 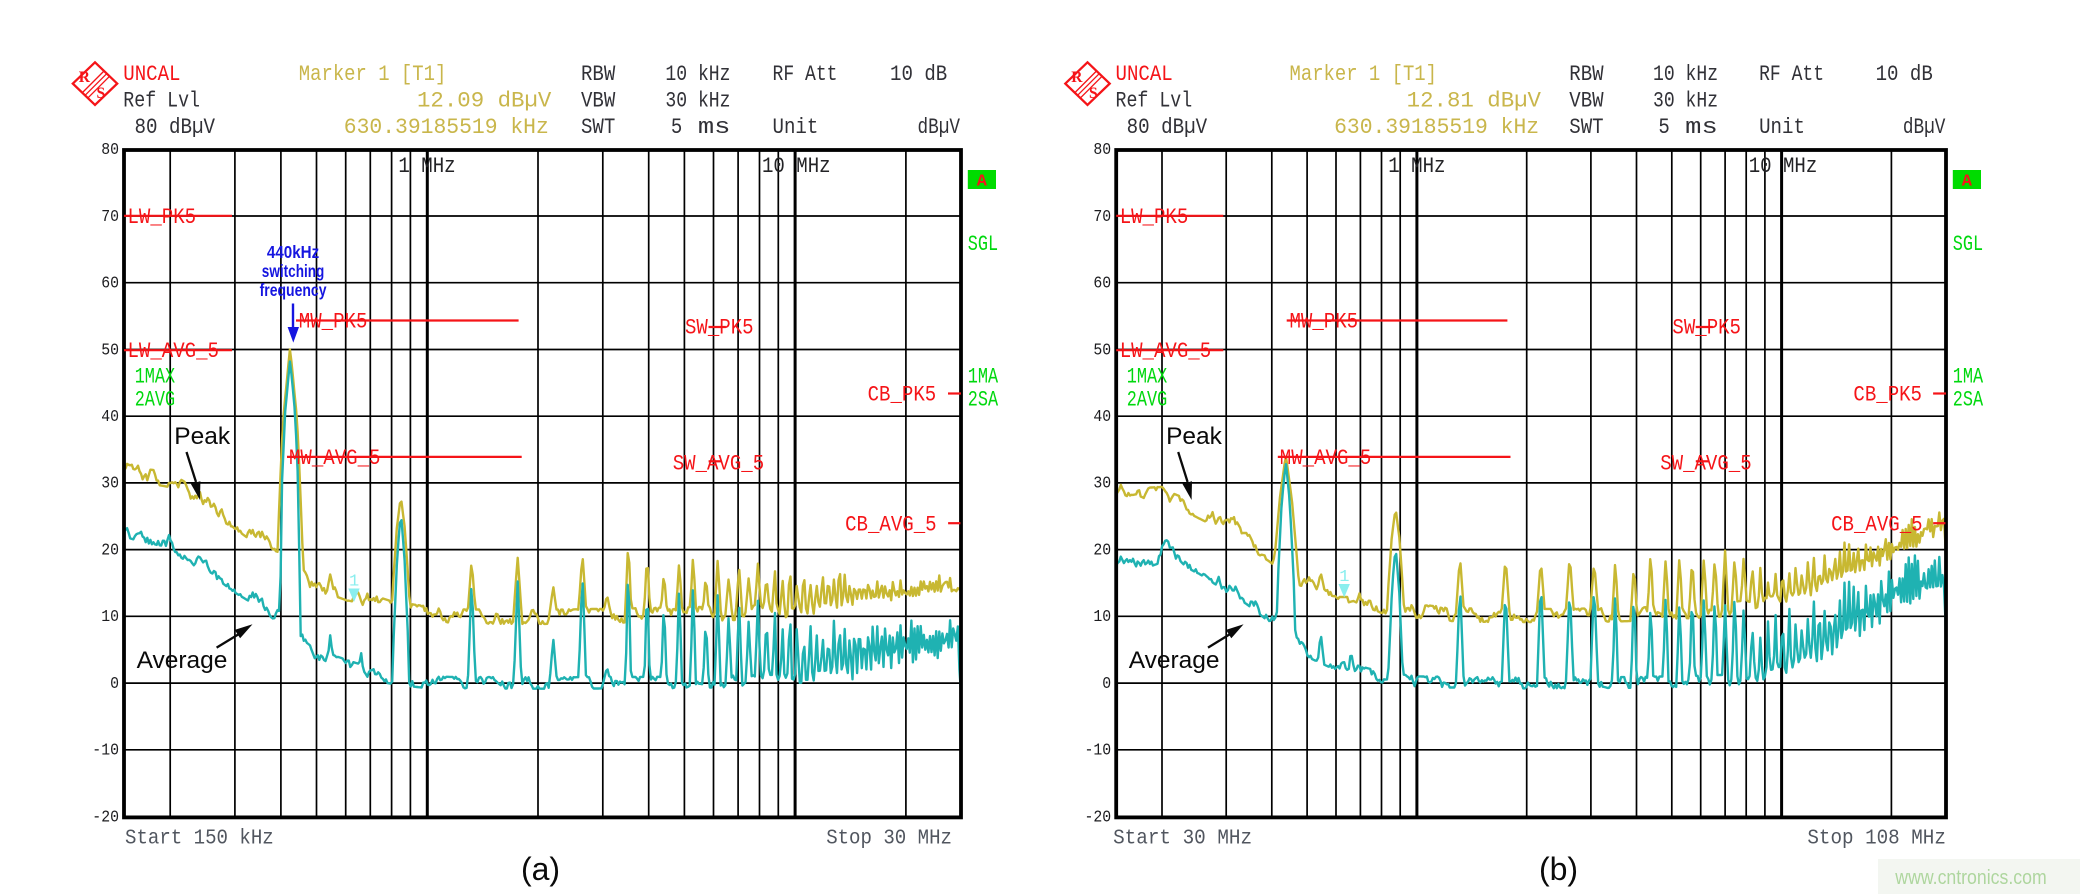 What do you see at coordinates (199, 839) in the screenshot?
I see `svg-text: Start 150 kHz` at bounding box center [199, 839].